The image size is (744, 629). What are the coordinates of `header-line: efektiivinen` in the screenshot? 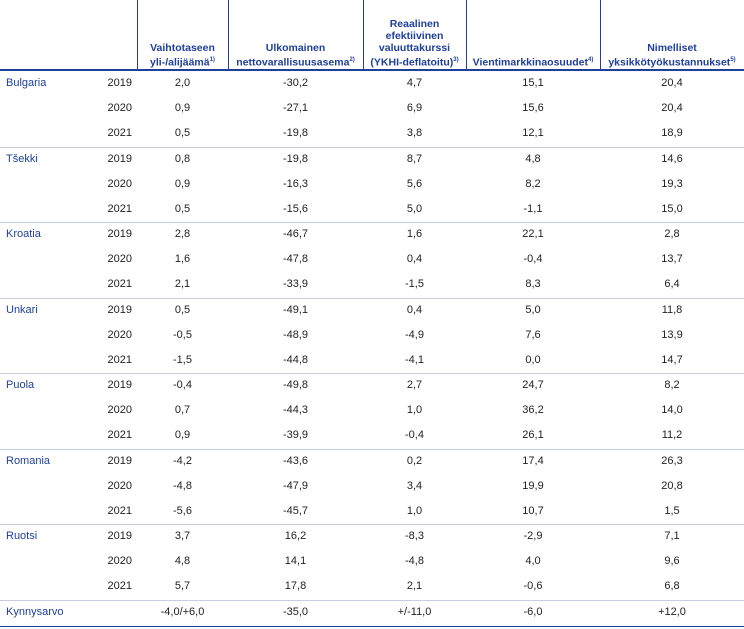 It's located at (414, 36).